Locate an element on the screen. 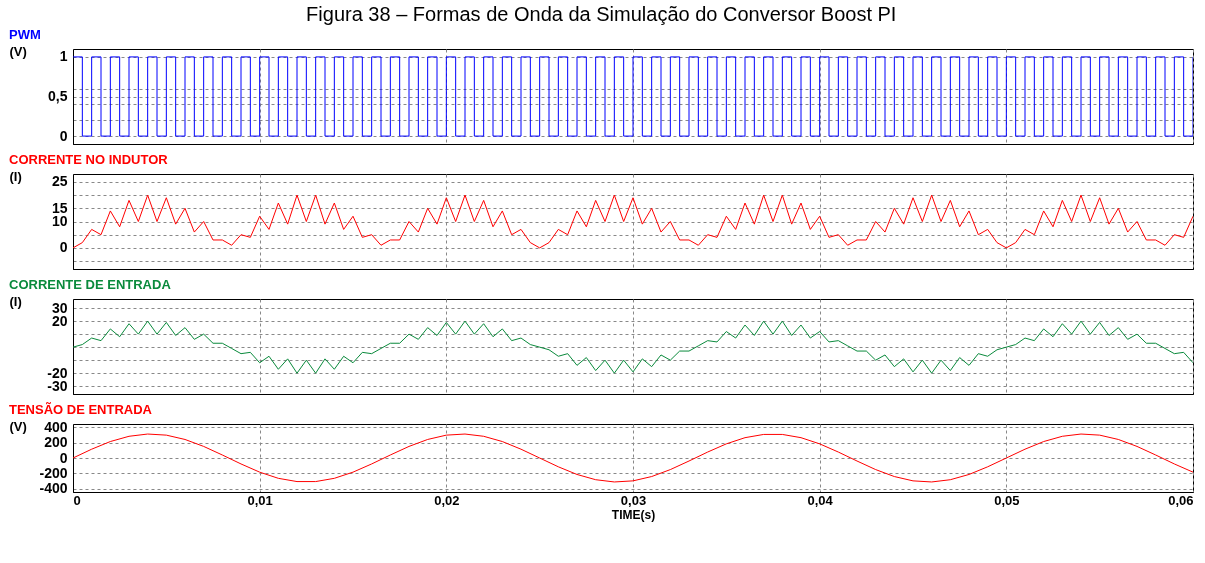 The image size is (1205, 563). y-tick-label: -200 is located at coordinates (53, 472).